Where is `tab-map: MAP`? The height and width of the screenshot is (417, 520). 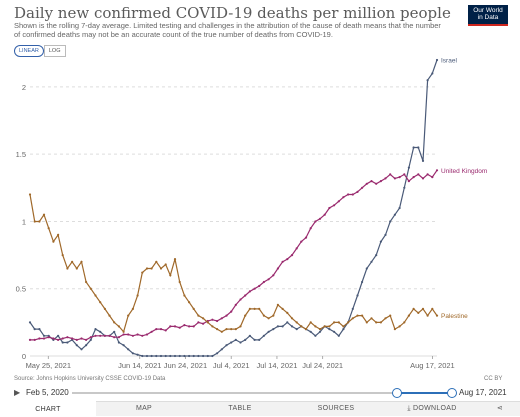 tab-map: MAP is located at coordinates (144, 408).